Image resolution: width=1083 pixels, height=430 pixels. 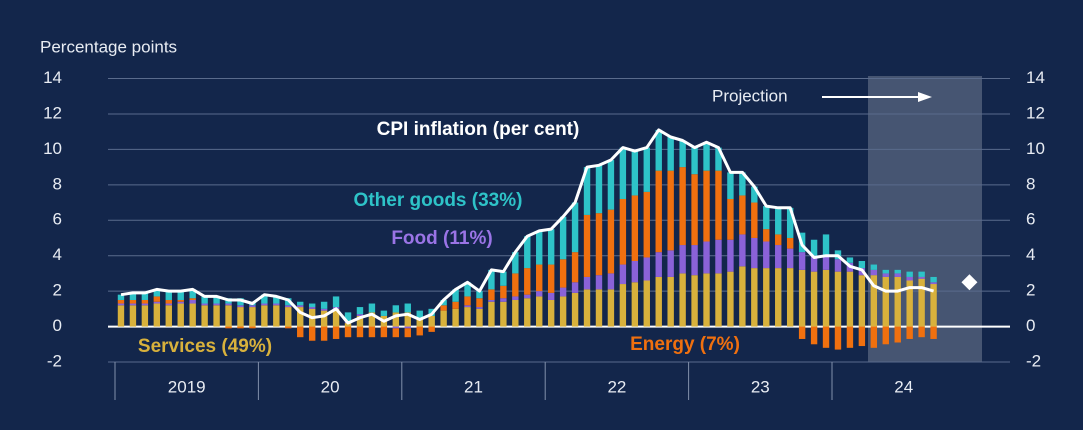 What do you see at coordinates (750, 95) in the screenshot?
I see `projection-label: Projection` at bounding box center [750, 95].